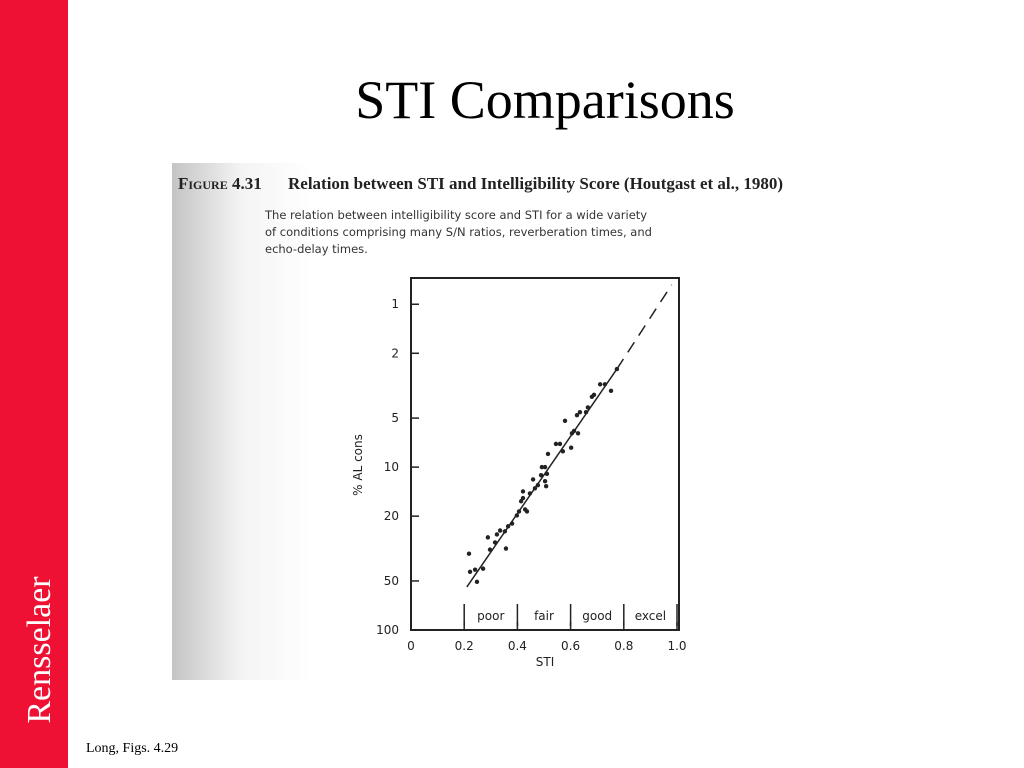 Image resolution: width=1024 pixels, height=768 pixels. I want to click on y-tick-label: 5, so click(395, 418).